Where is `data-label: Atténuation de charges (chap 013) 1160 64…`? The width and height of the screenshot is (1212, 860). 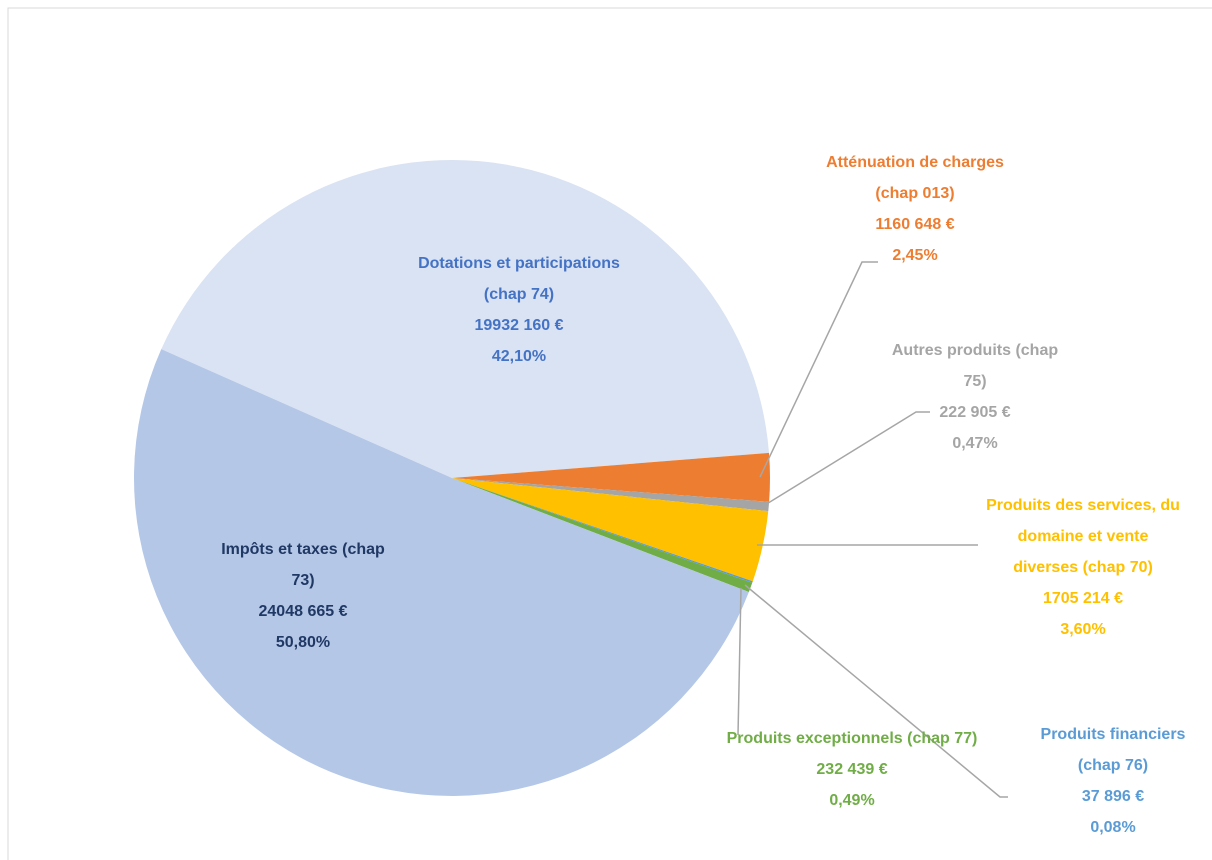 data-label: Atténuation de charges (chap 013) 1160 64… is located at coordinates (915, 209).